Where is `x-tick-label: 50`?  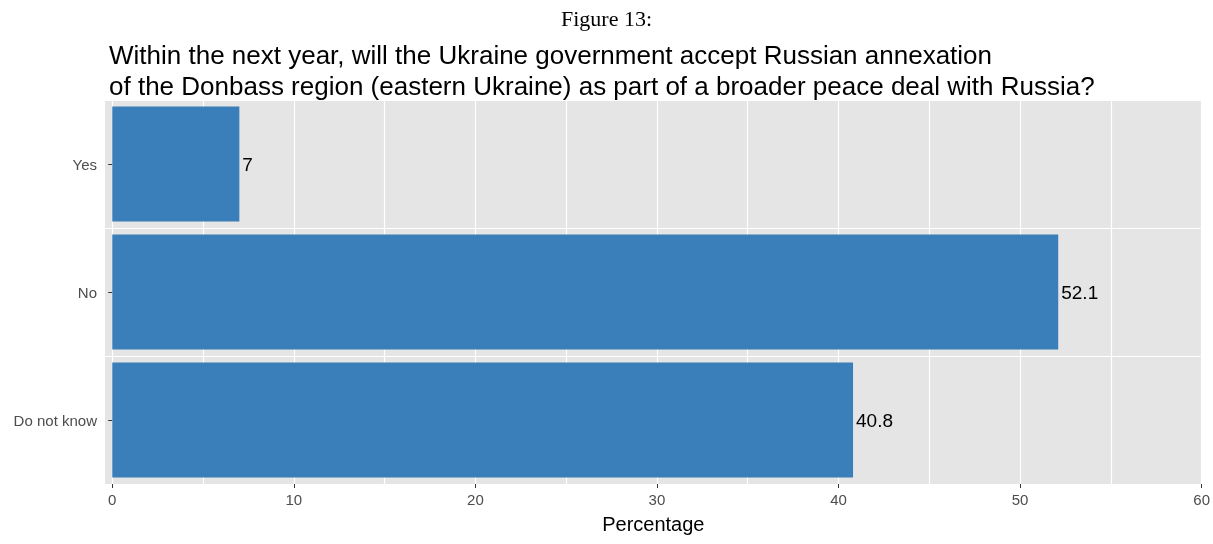 x-tick-label: 50 is located at coordinates (1020, 499).